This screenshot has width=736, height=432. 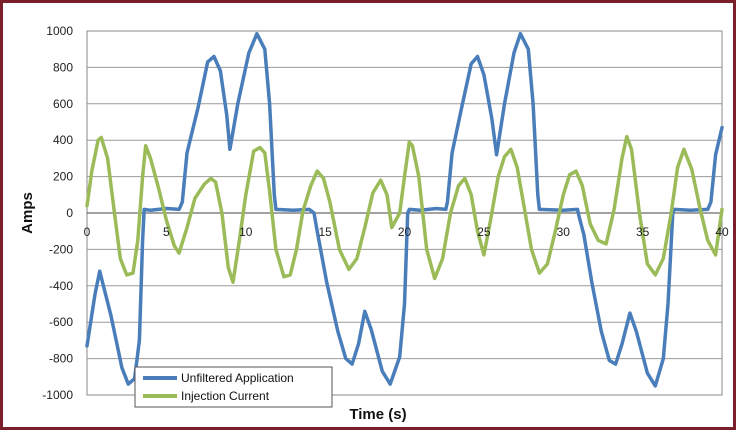 I want to click on x-tick-label: 40, so click(x=722, y=232).